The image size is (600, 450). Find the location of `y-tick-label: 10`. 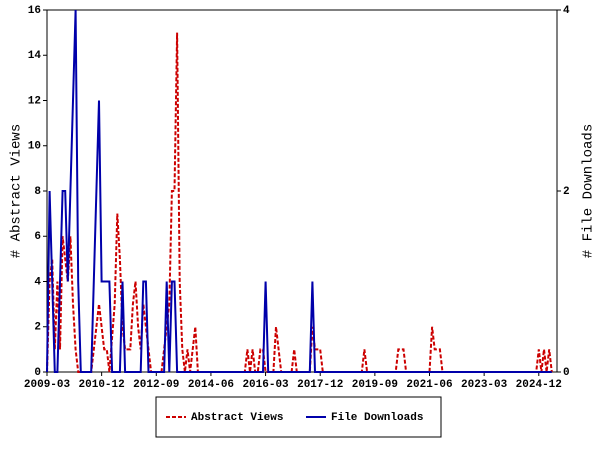

y-tick-label: 10 is located at coordinates (34, 147).